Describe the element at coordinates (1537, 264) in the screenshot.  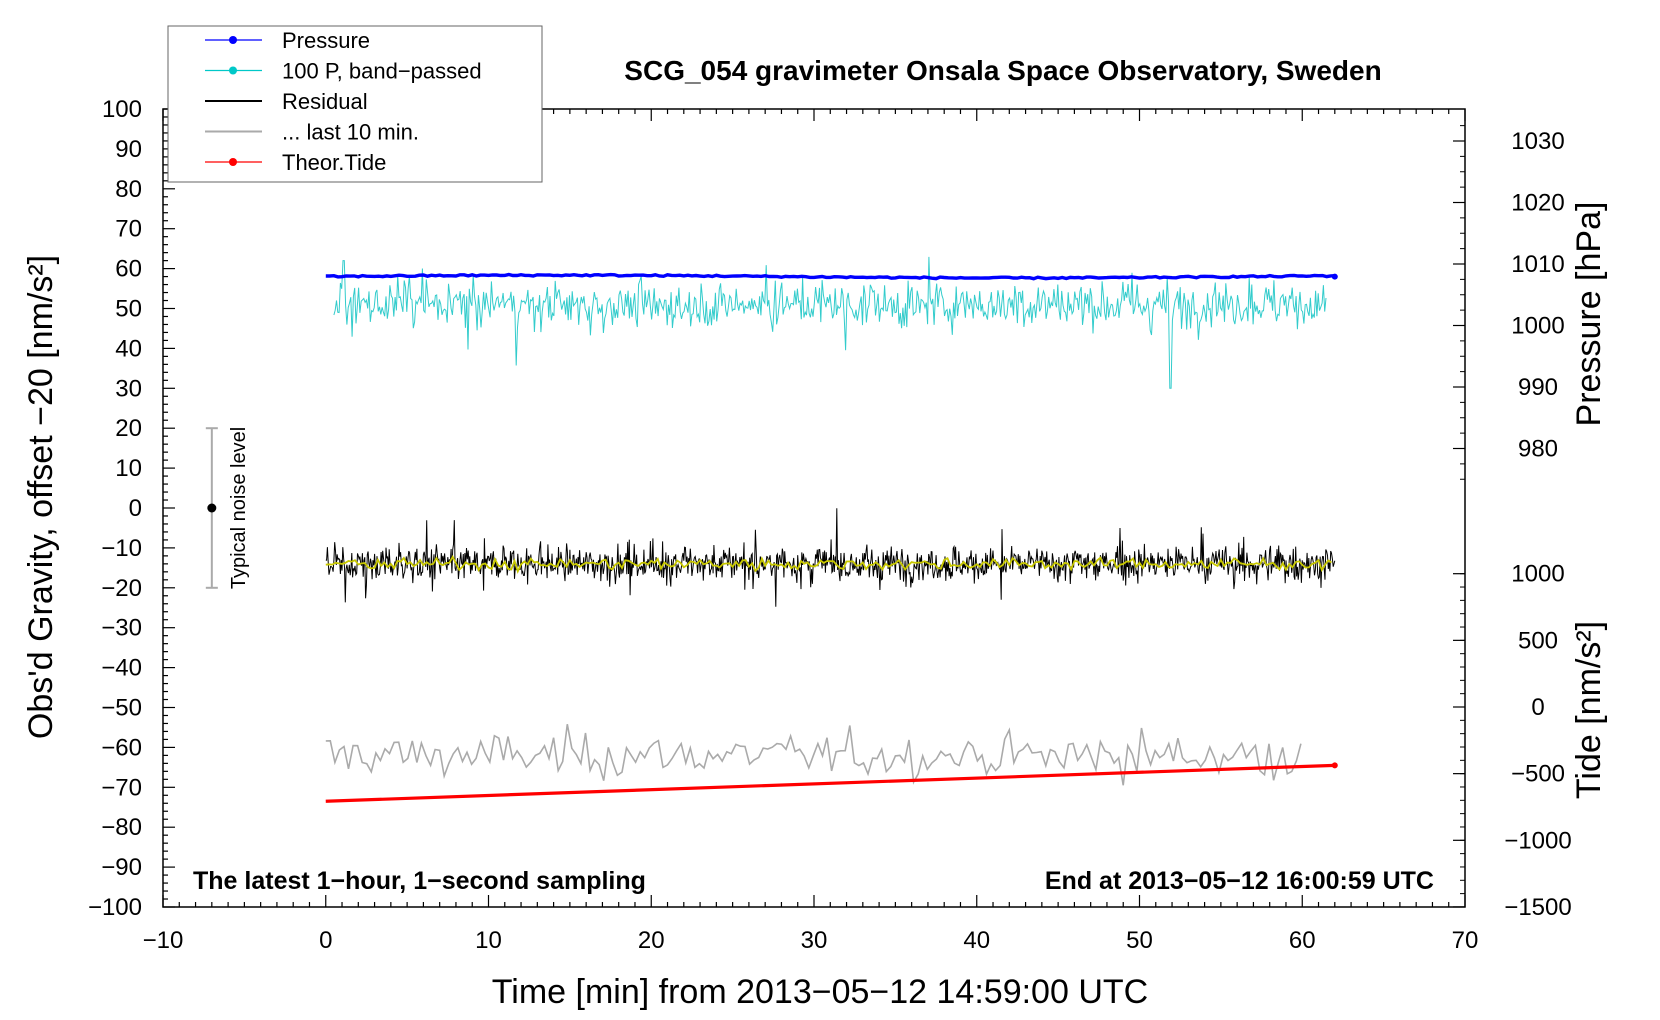
I see `pressure-tick-label: 1010` at that location.